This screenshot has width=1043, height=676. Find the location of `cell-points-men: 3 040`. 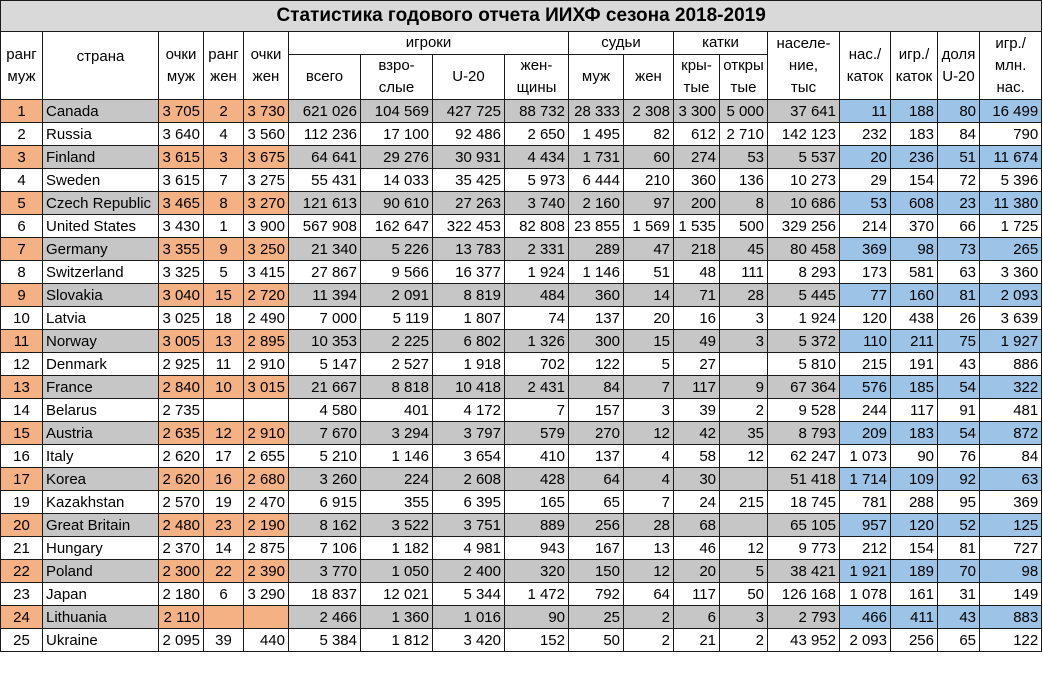

cell-points-men: 3 040 is located at coordinates (181, 295).